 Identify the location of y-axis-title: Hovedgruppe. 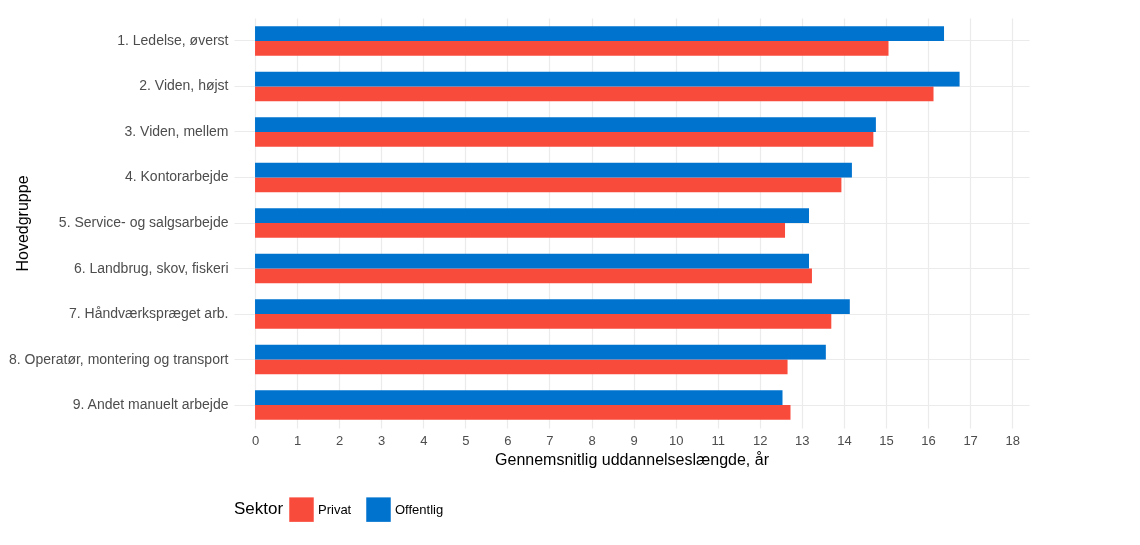
(22, 223).